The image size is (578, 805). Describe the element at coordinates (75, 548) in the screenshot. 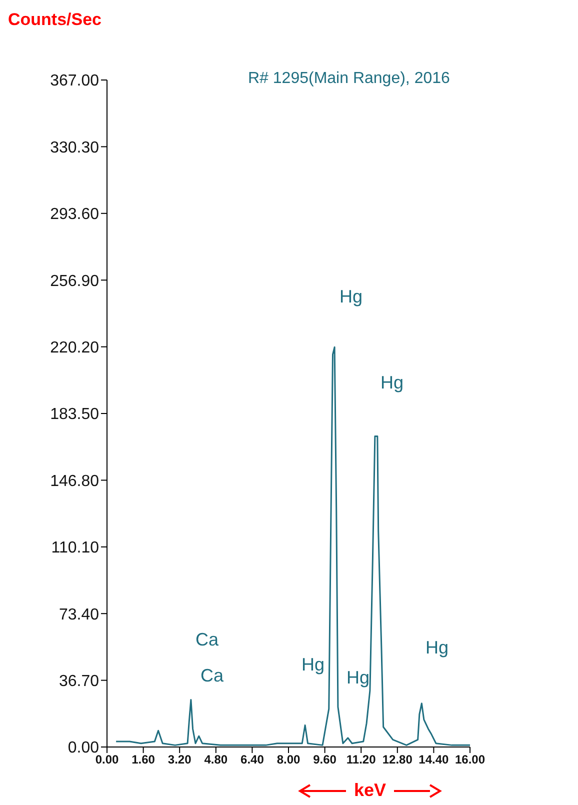

I see `y-tick-label: 110.10` at that location.